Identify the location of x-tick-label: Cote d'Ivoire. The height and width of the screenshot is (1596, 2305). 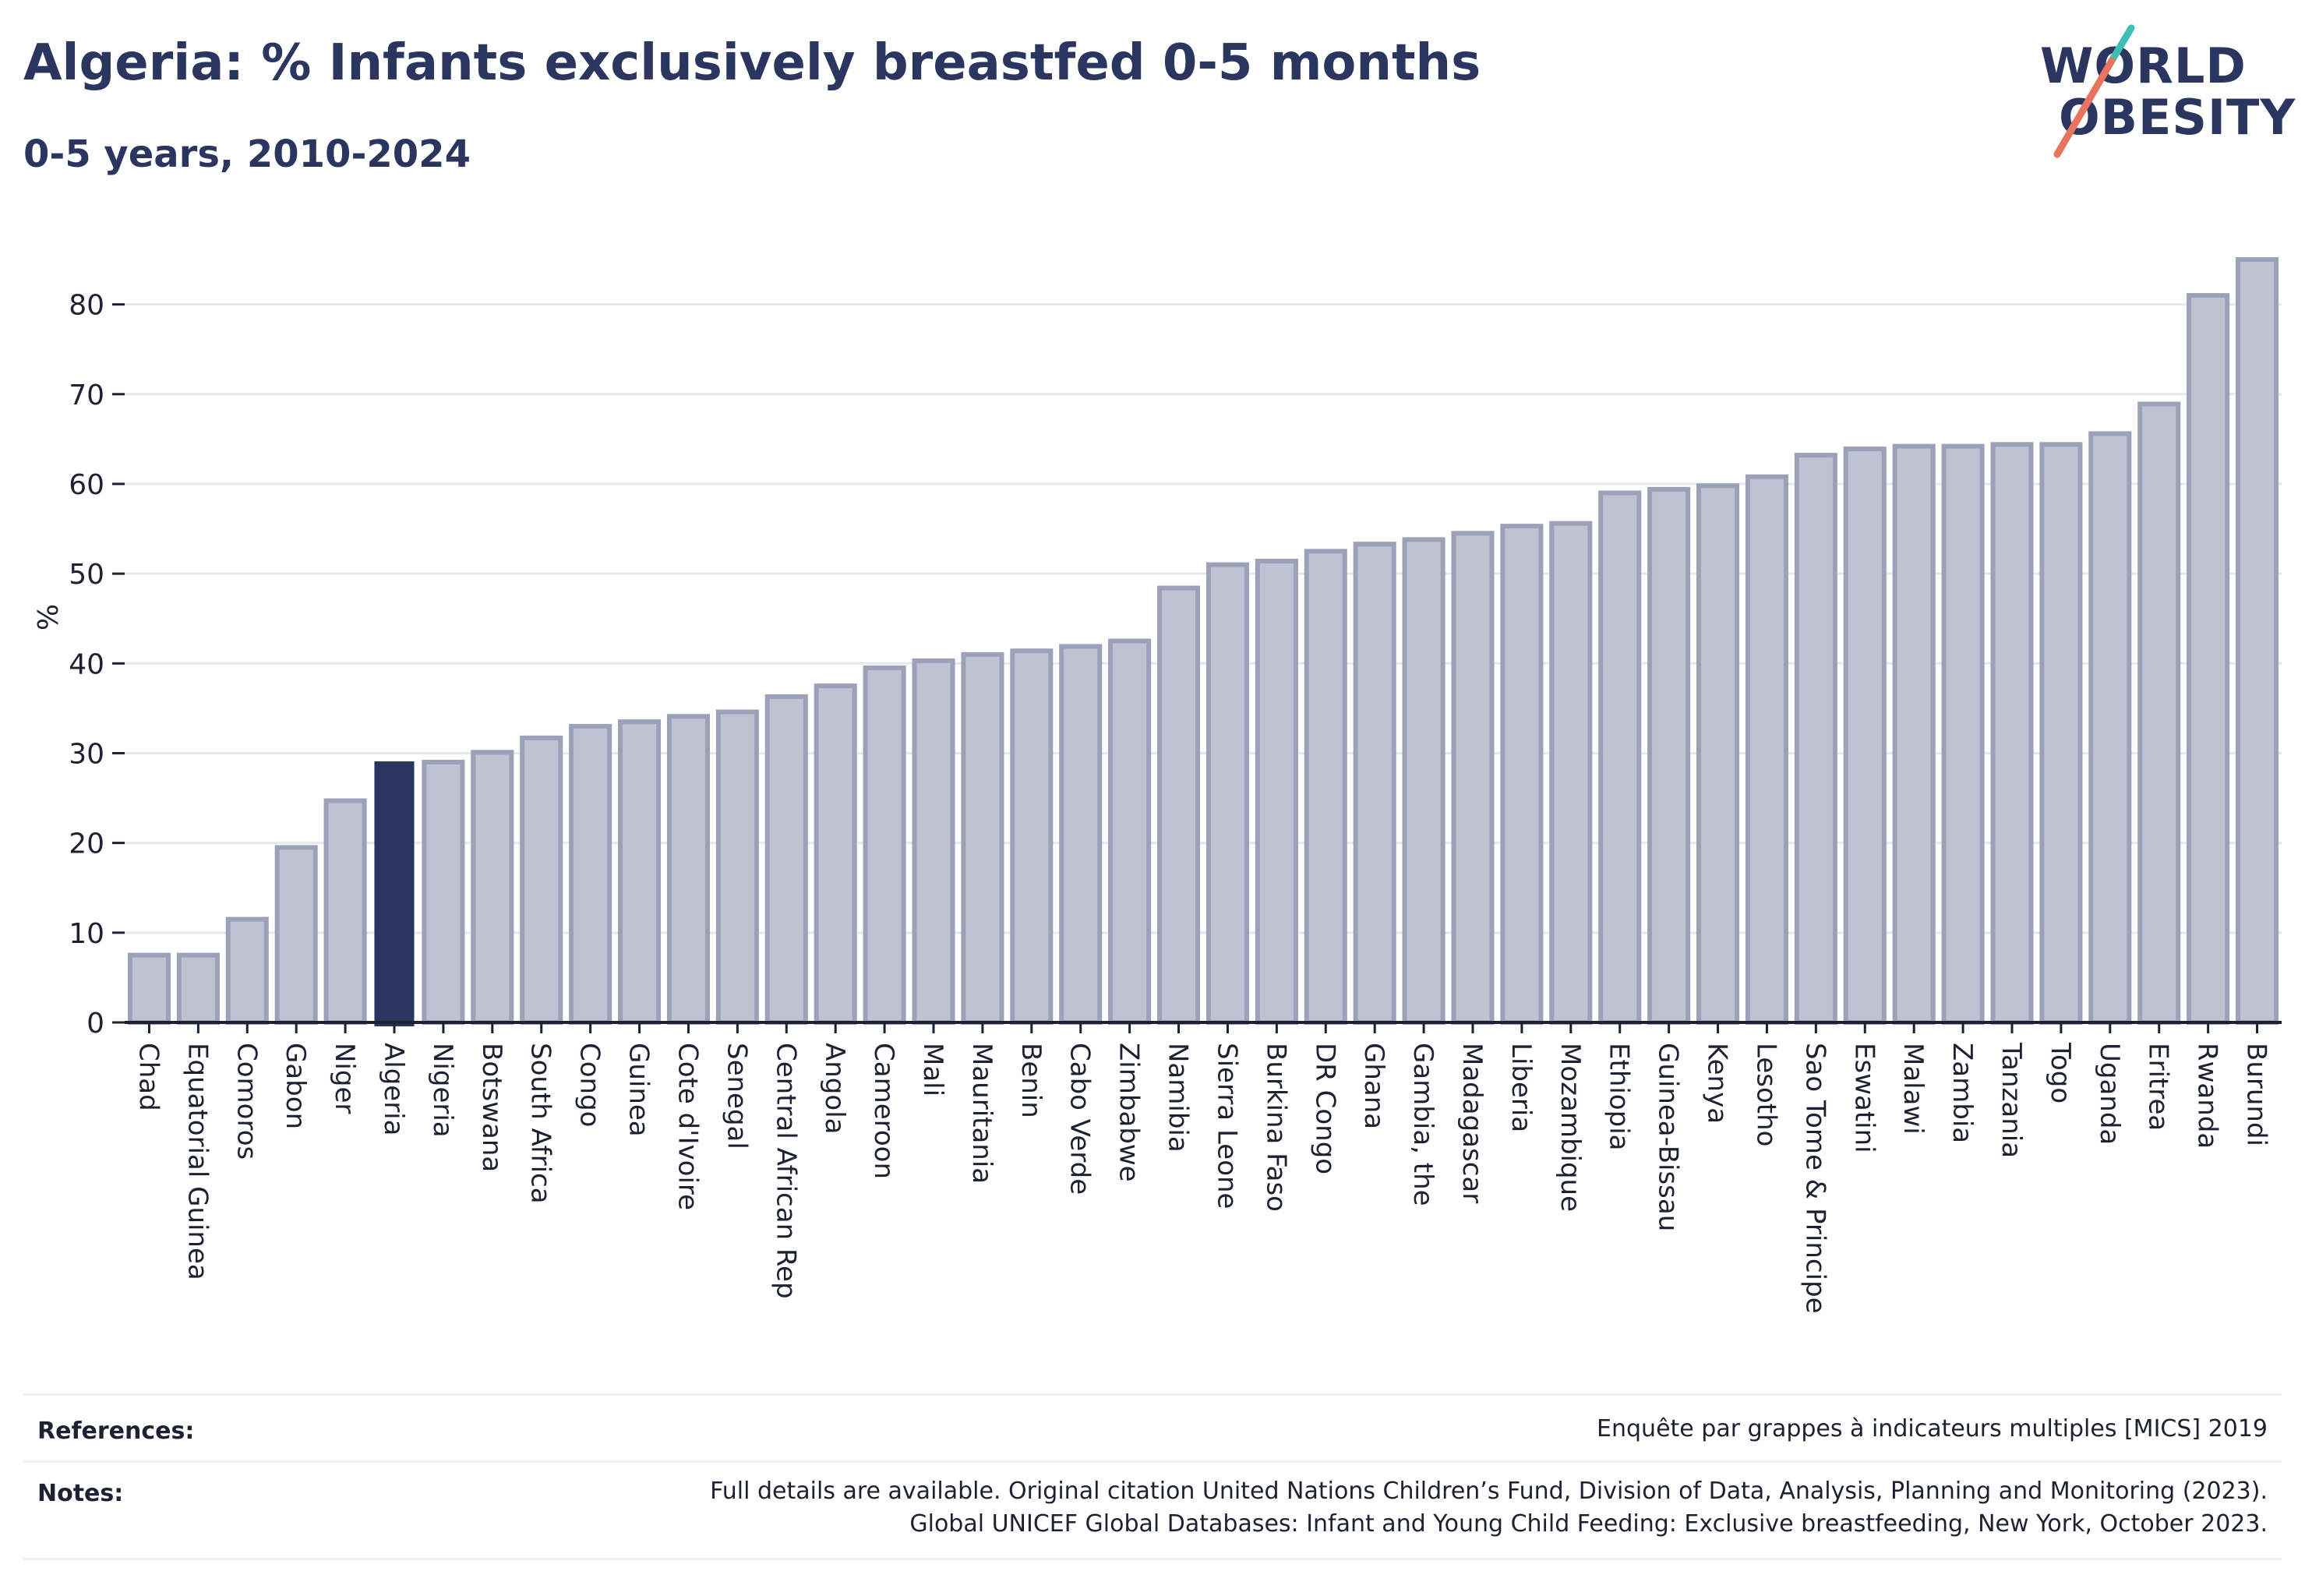
(687, 1126).